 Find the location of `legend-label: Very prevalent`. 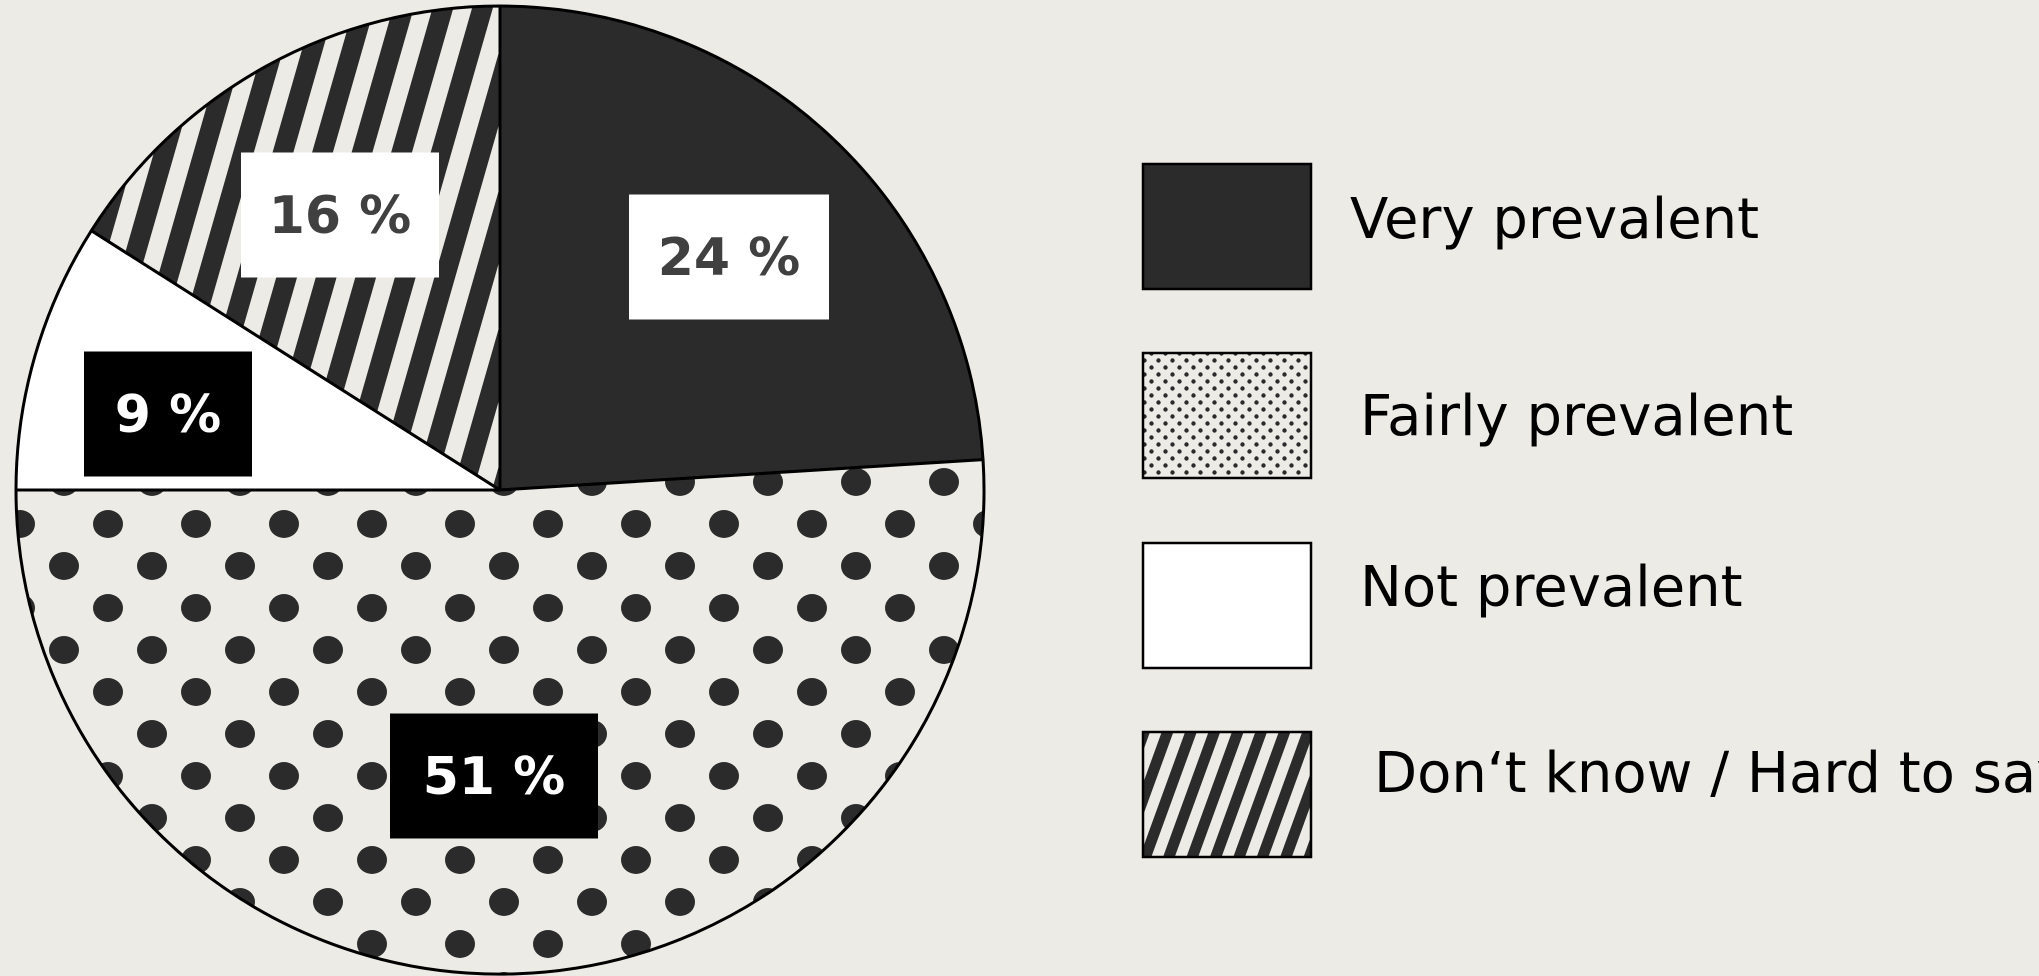

legend-label: Very prevalent is located at coordinates (1554, 219).